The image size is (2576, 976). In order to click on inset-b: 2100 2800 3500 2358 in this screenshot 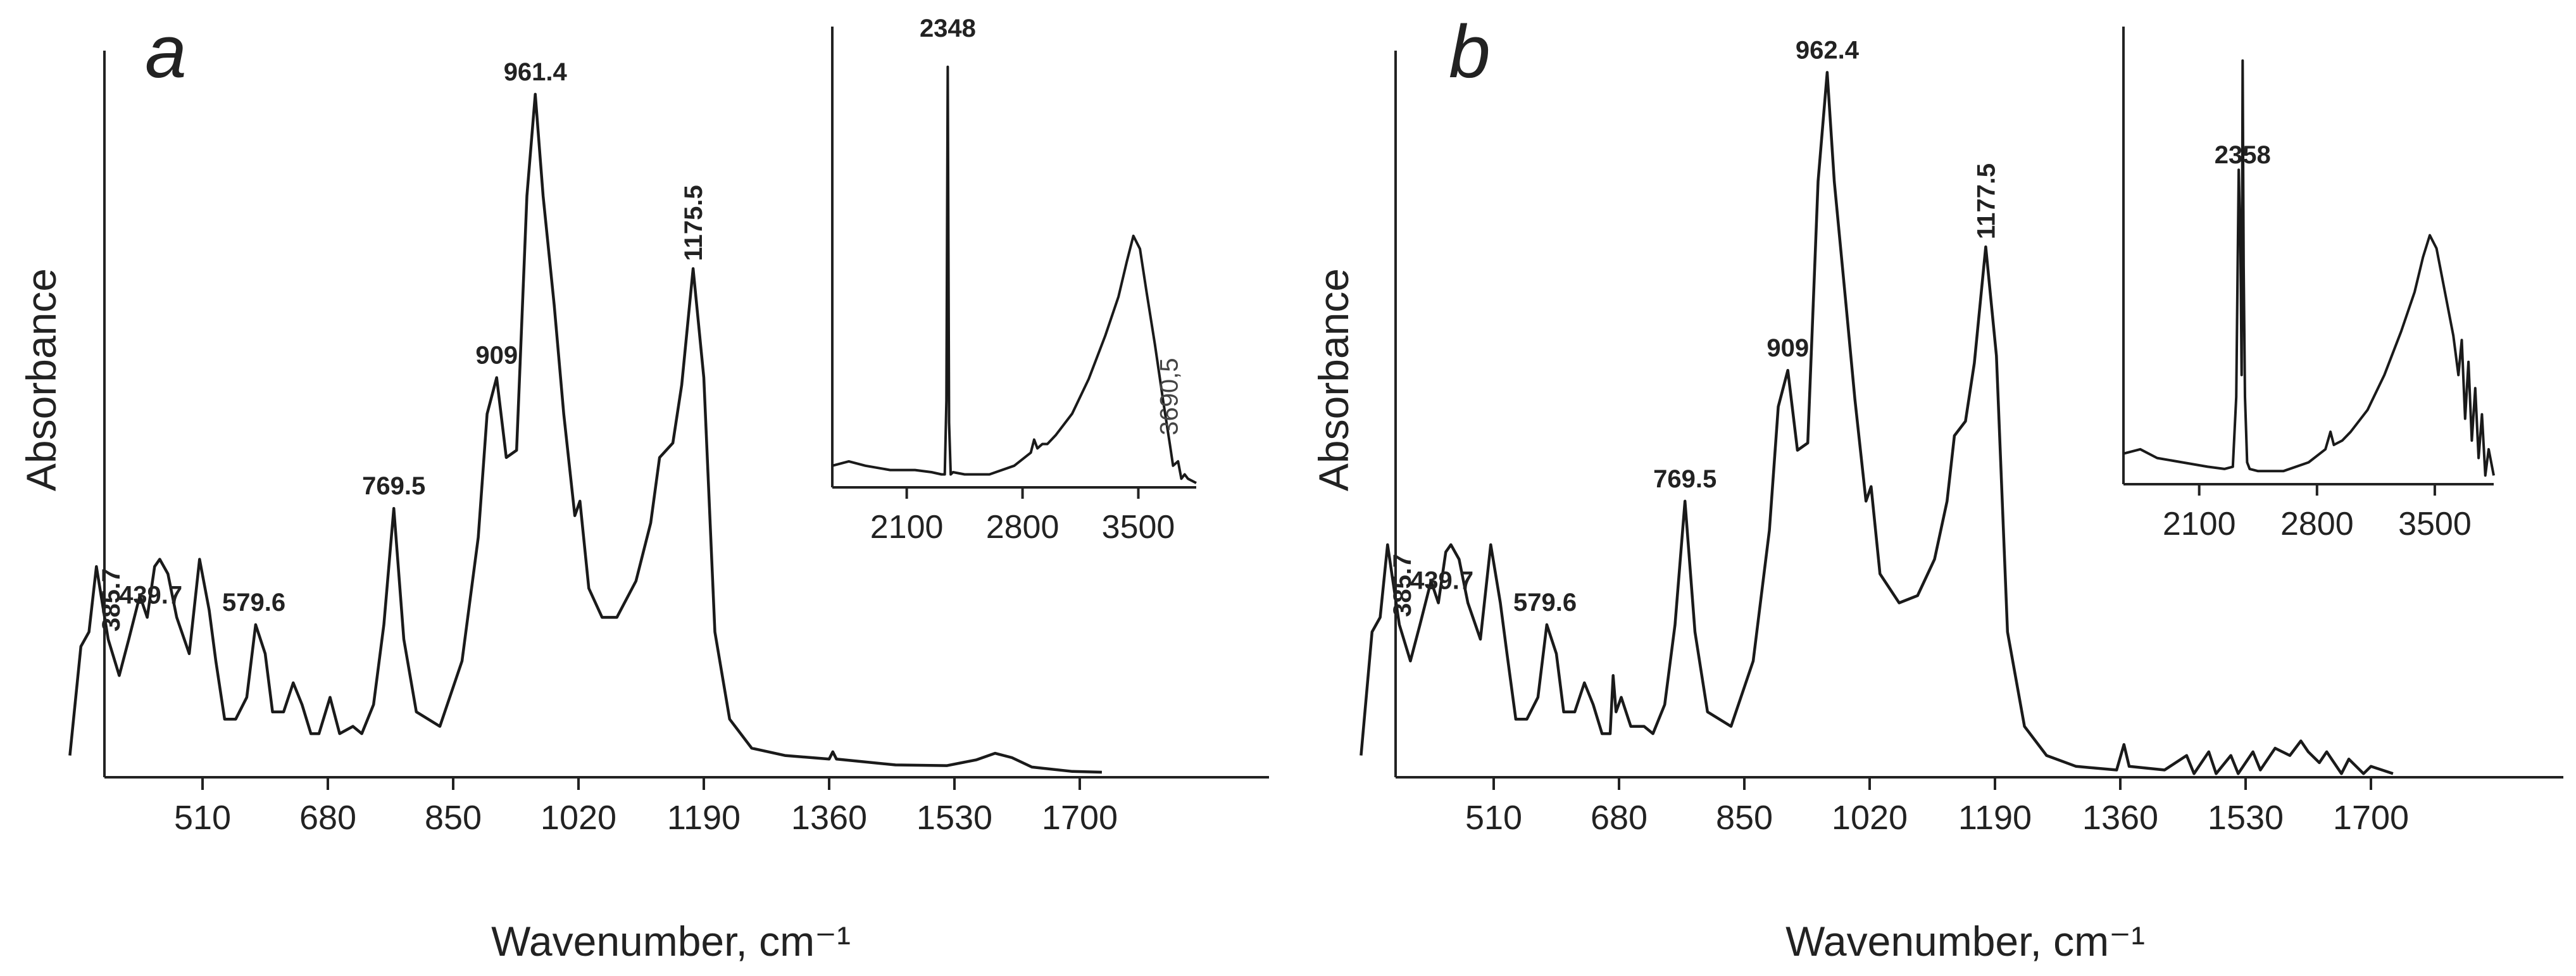, I will do `click(2308, 284)`.